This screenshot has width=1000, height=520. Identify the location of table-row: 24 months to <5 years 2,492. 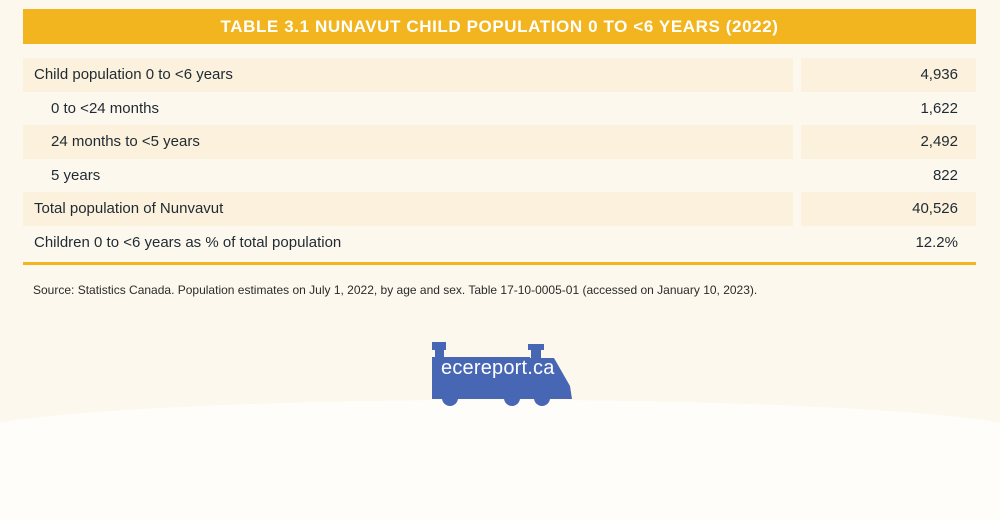
(499, 142).